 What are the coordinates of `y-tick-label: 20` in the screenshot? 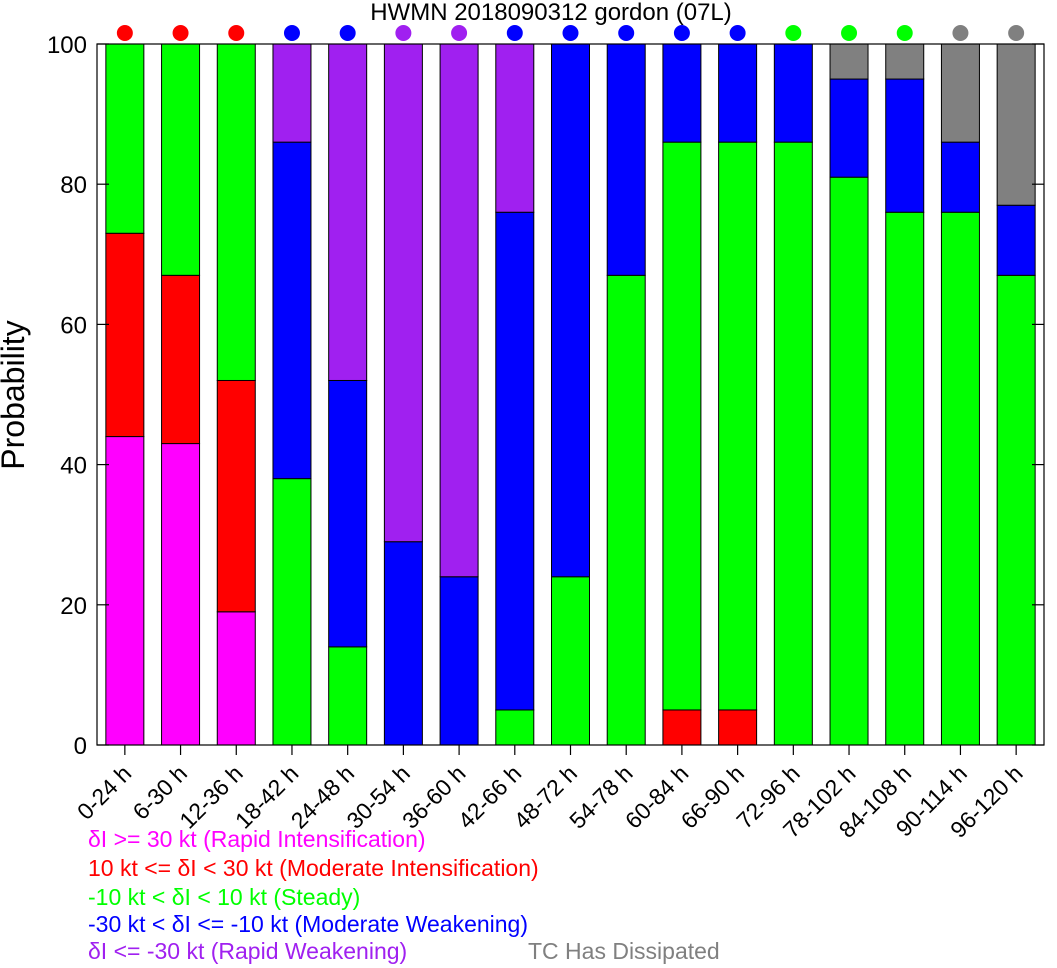 It's located at (73, 606).